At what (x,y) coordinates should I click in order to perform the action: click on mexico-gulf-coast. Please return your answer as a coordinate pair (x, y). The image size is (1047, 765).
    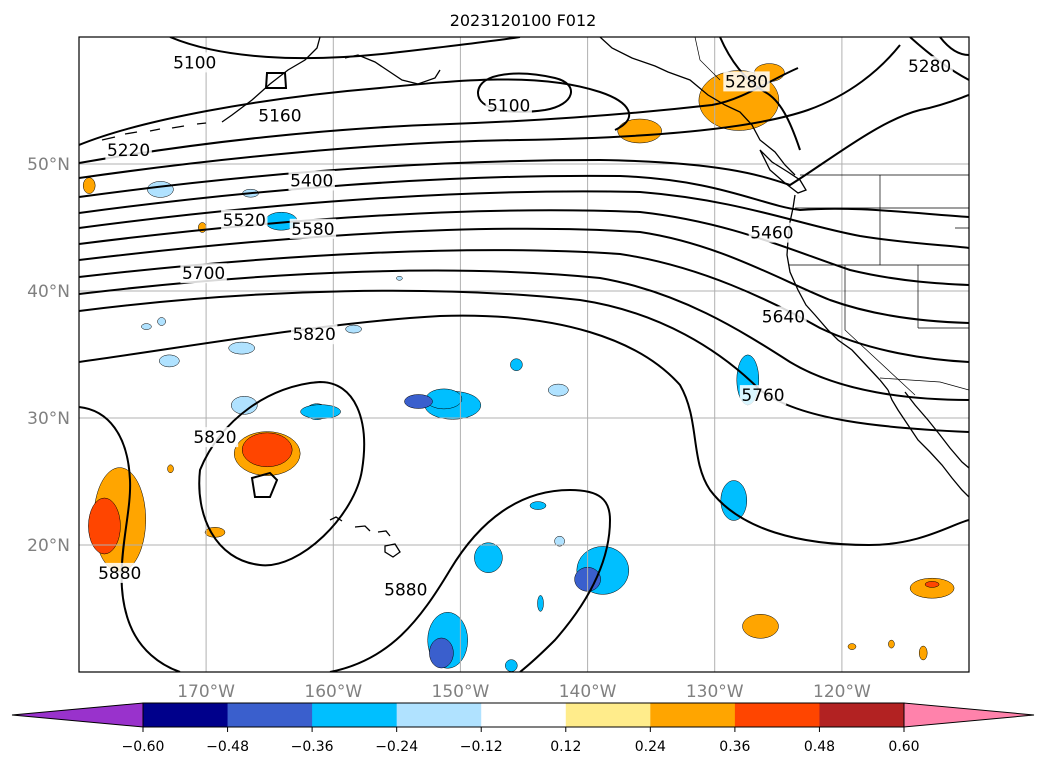
    Looking at the image, I should click on (936, 430).